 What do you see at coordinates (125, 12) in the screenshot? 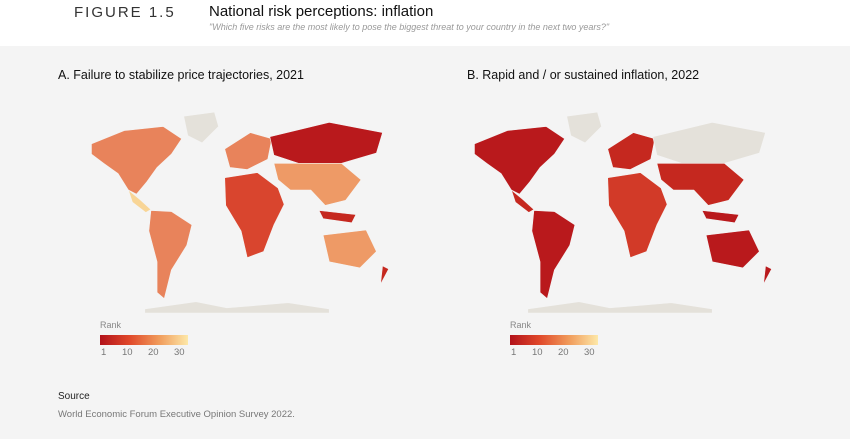
I see `figure-number: FIGURE 1.5` at bounding box center [125, 12].